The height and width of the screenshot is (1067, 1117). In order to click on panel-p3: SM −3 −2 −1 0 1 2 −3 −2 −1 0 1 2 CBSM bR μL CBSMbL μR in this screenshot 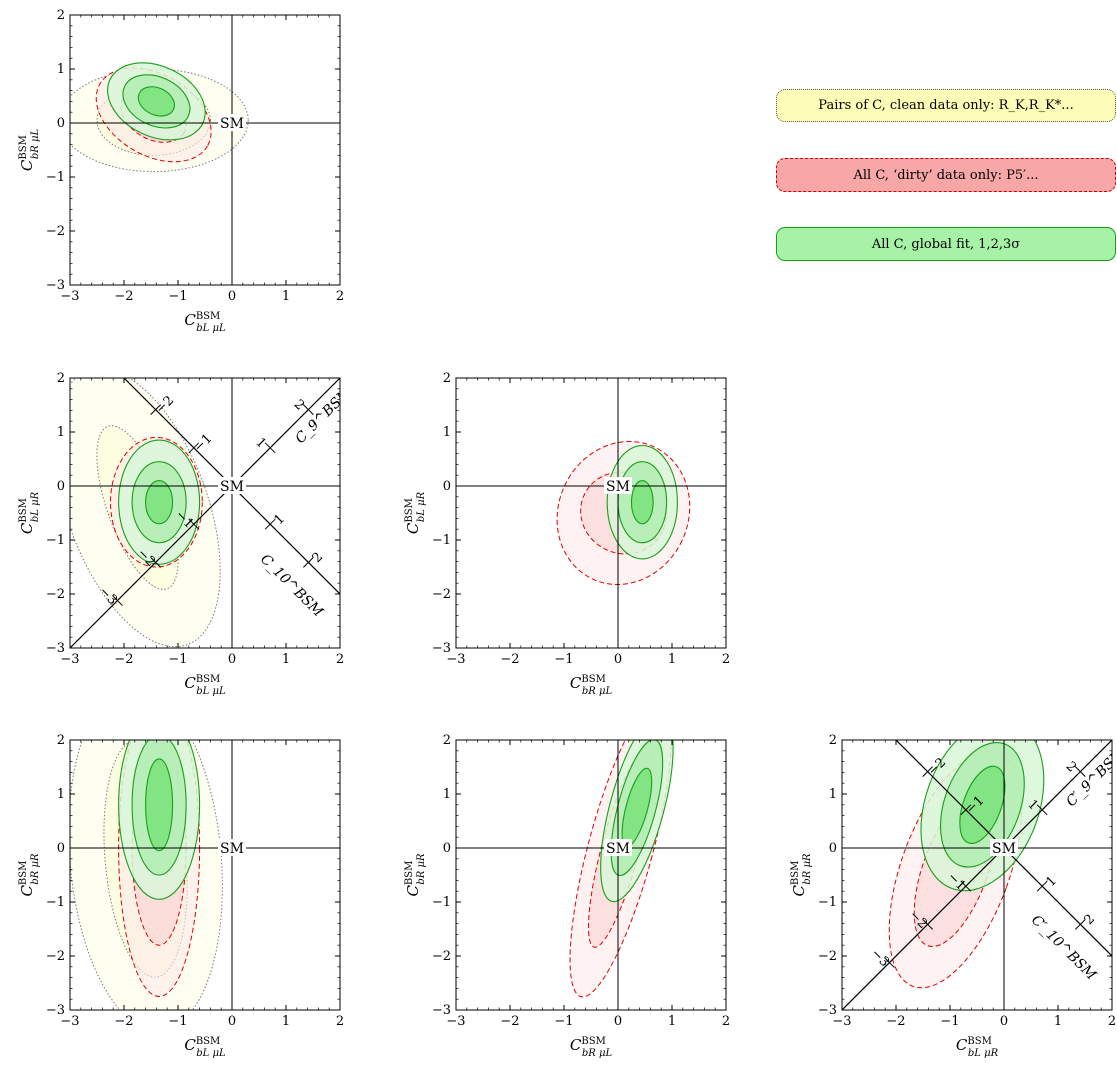, I will do `click(567, 534)`.